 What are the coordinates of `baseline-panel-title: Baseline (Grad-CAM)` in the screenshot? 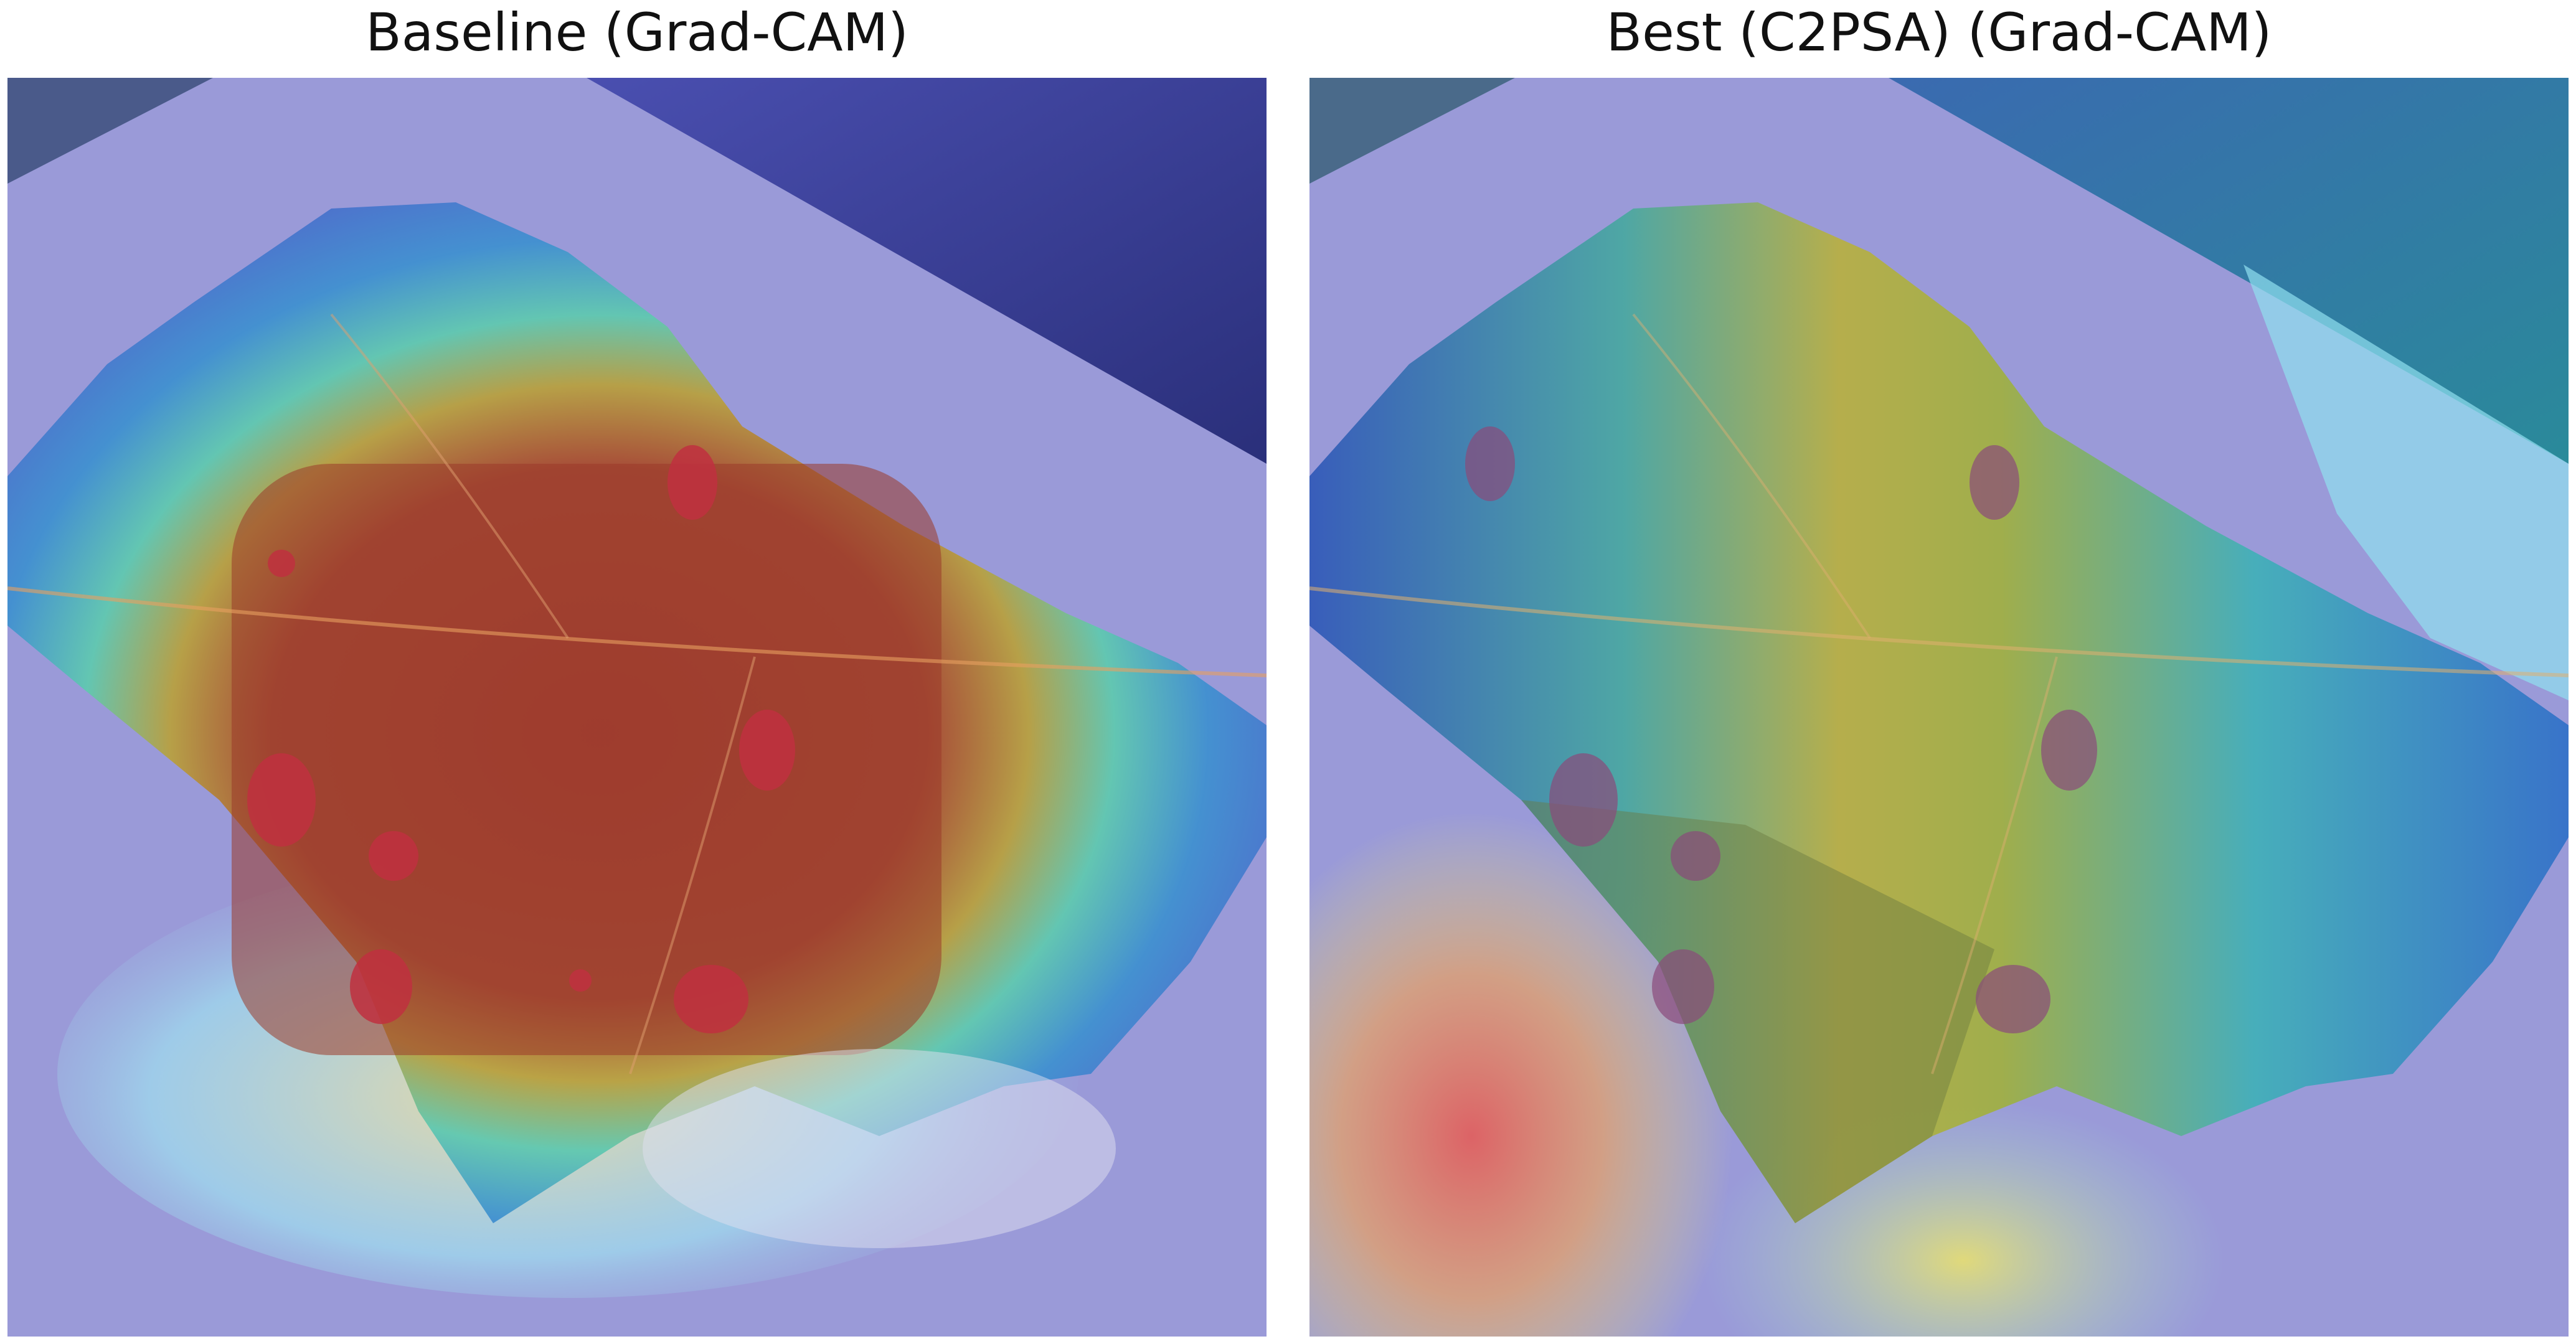 It's located at (637, 32).